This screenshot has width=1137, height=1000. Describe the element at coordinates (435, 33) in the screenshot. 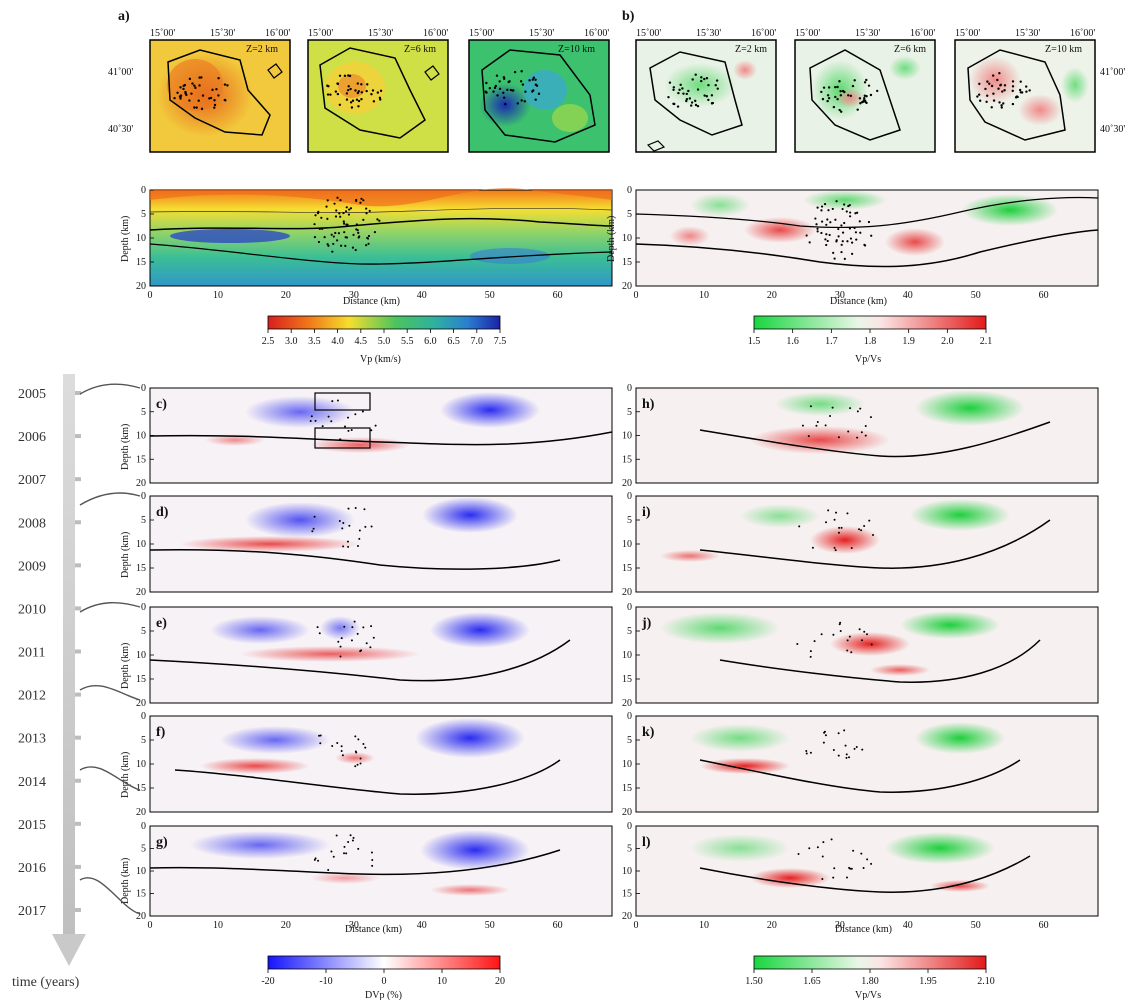

I see `lon-tick-1600-a2: 16˚00'` at that location.